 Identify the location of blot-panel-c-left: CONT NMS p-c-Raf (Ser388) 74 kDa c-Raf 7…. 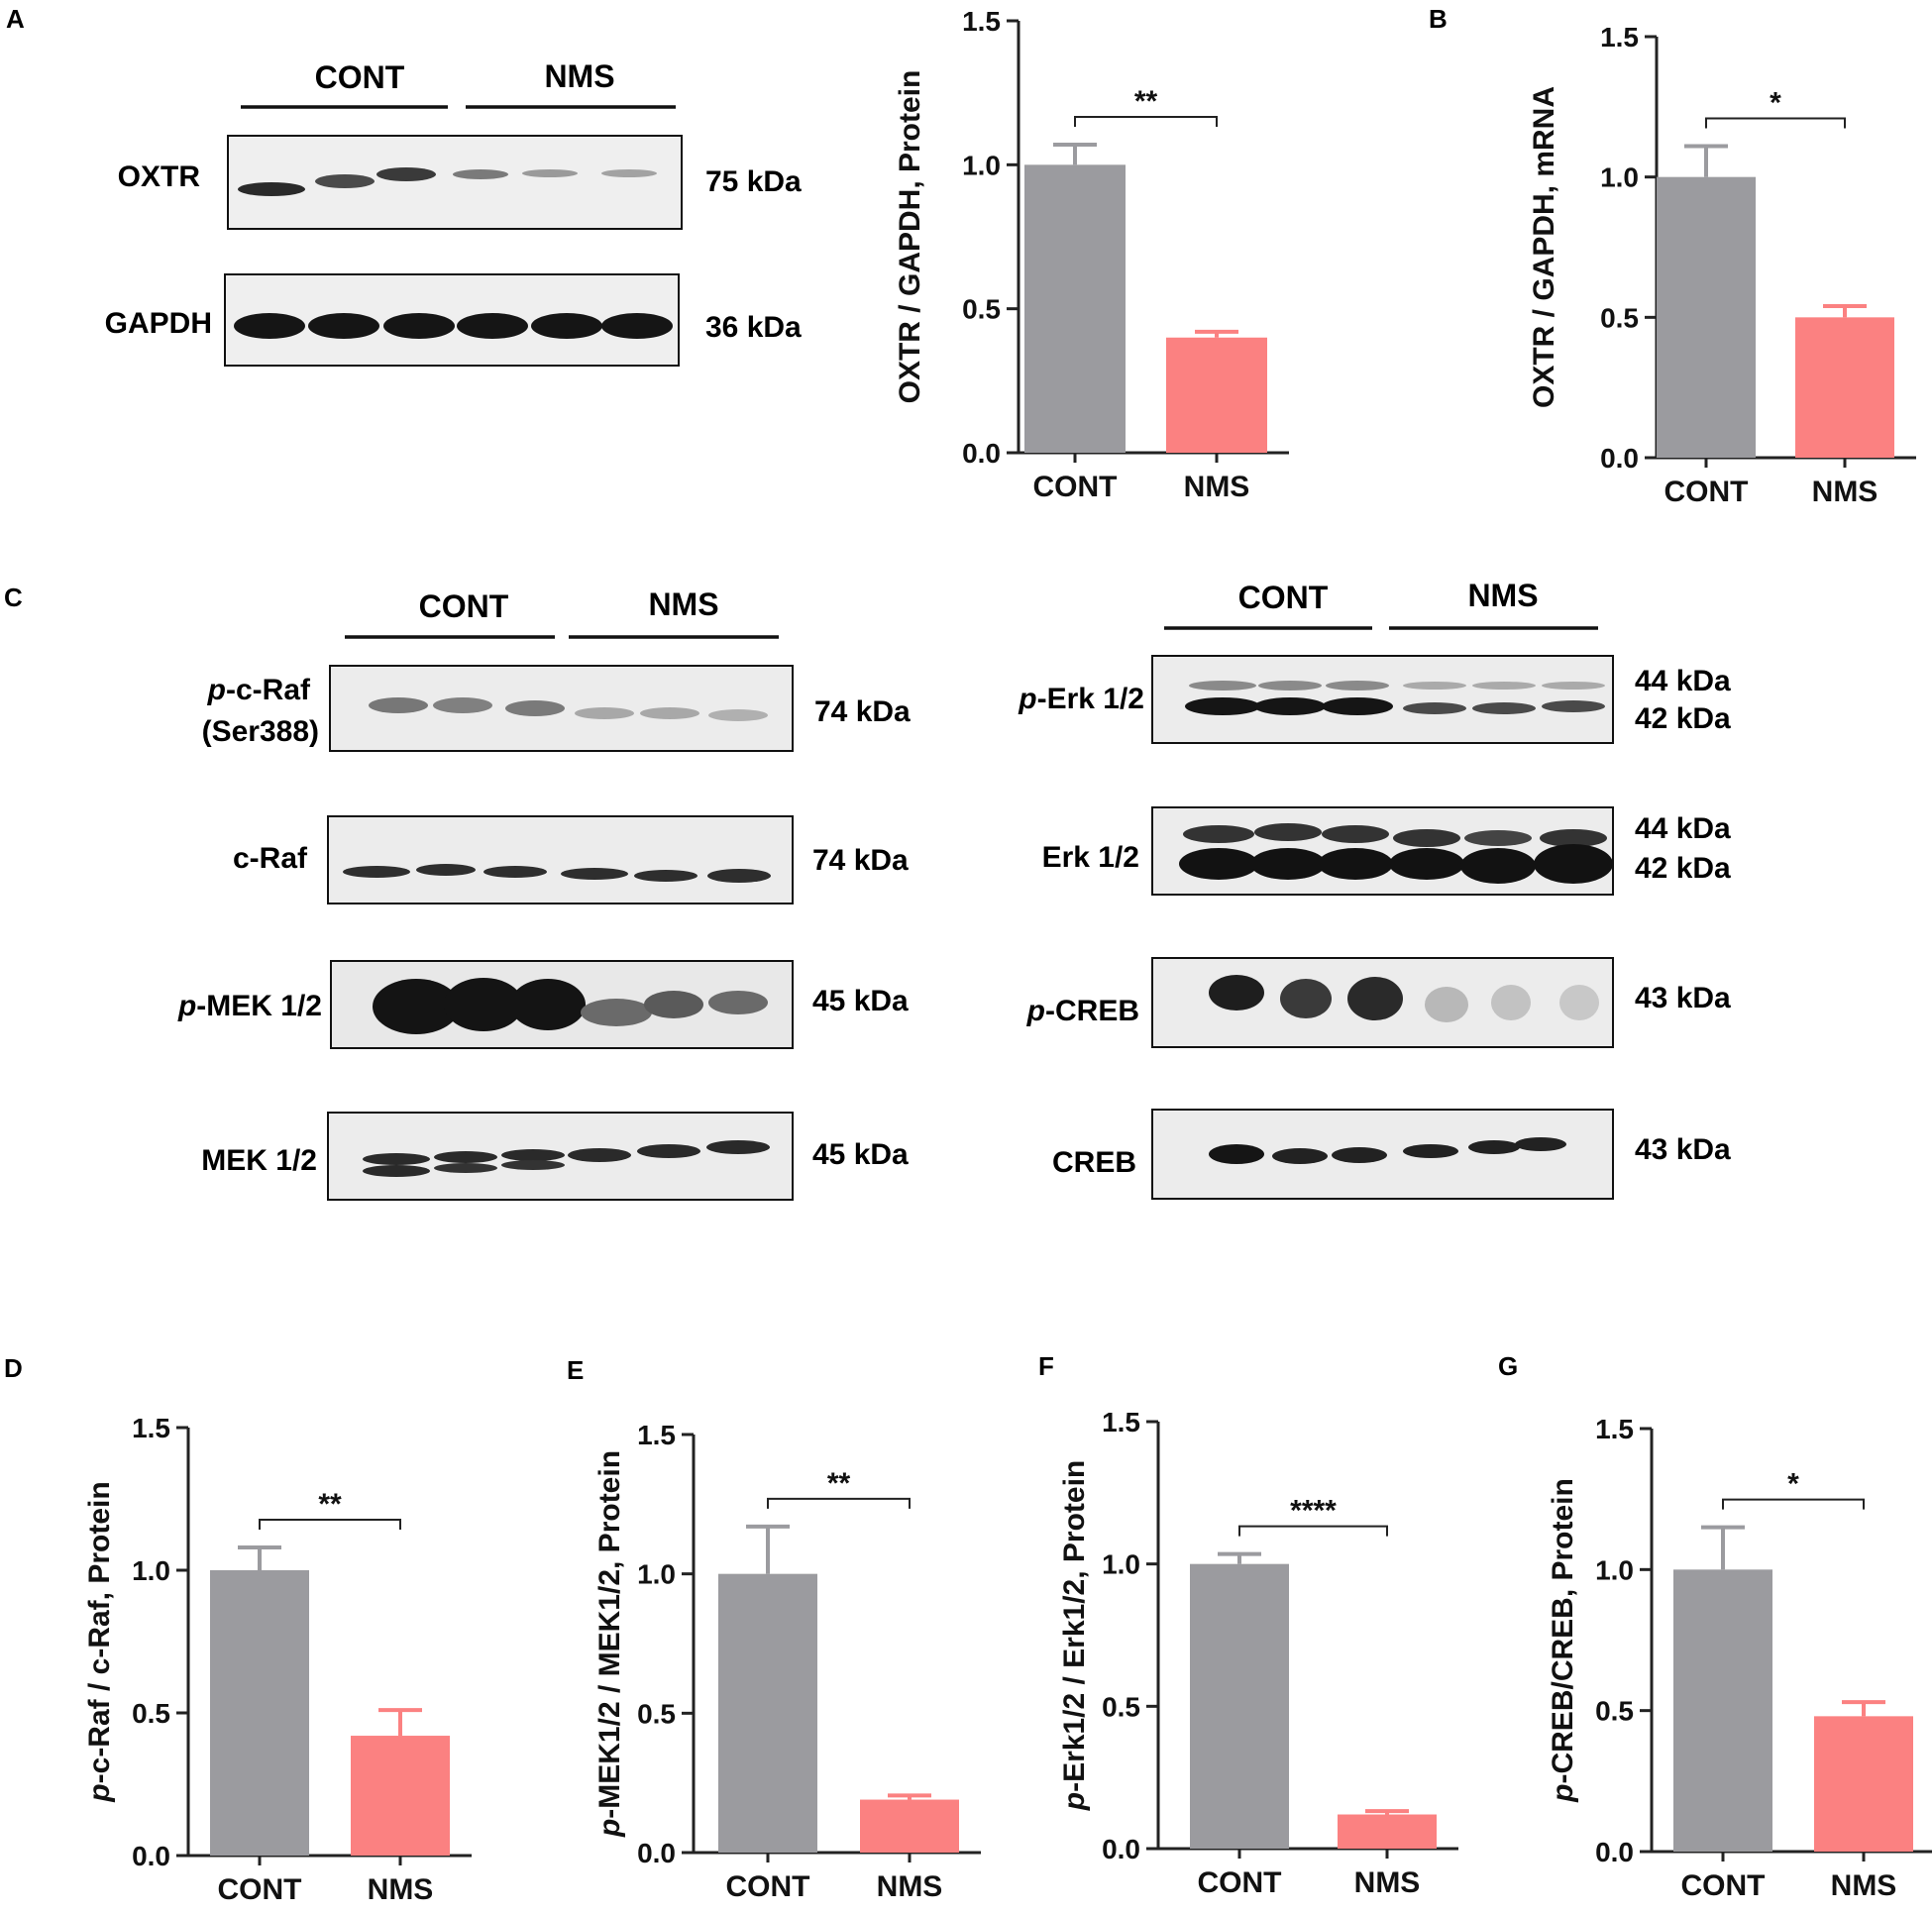
(544, 893).